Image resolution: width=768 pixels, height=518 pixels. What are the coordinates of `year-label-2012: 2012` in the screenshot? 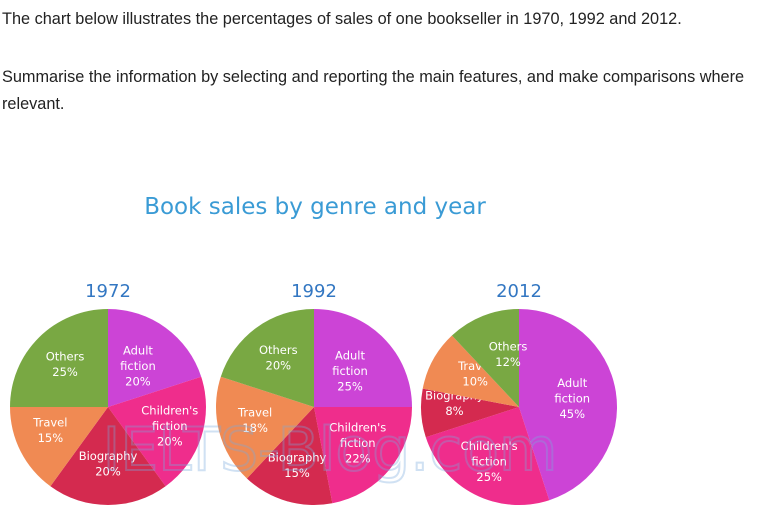 It's located at (519, 291).